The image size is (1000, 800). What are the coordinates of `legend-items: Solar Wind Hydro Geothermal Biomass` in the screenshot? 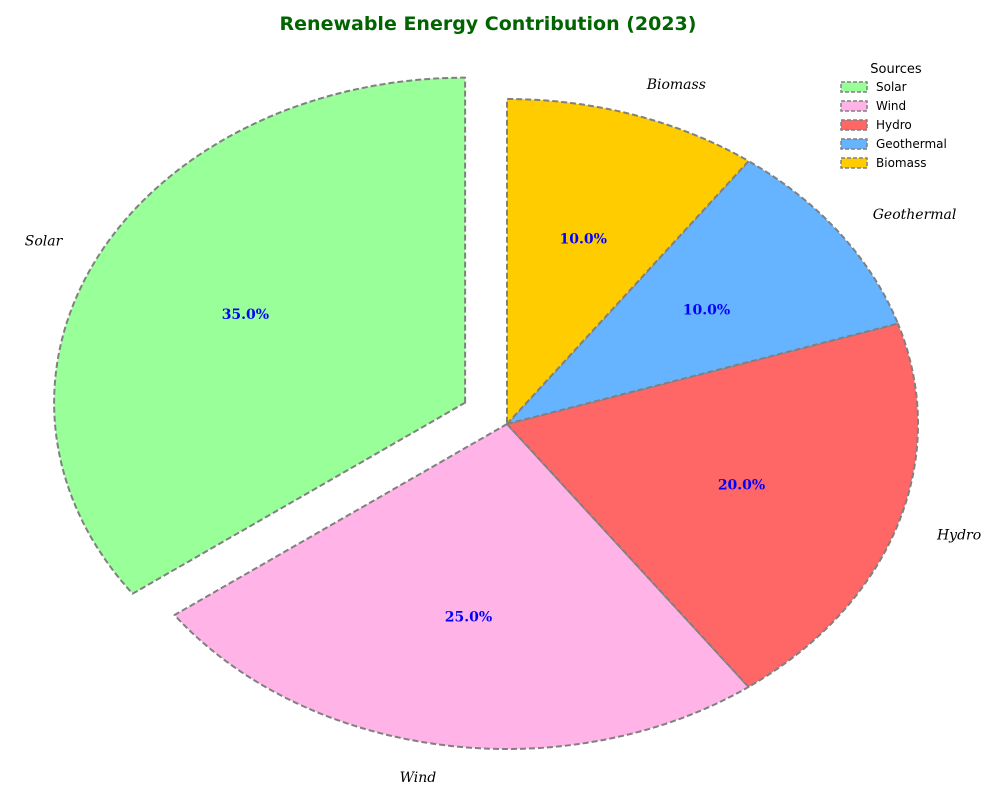 It's located at (893, 125).